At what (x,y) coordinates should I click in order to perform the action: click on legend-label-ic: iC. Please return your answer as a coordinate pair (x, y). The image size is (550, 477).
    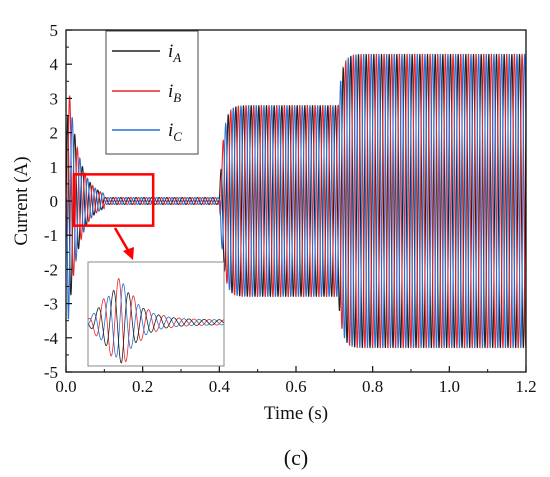
    Looking at the image, I should click on (175, 132).